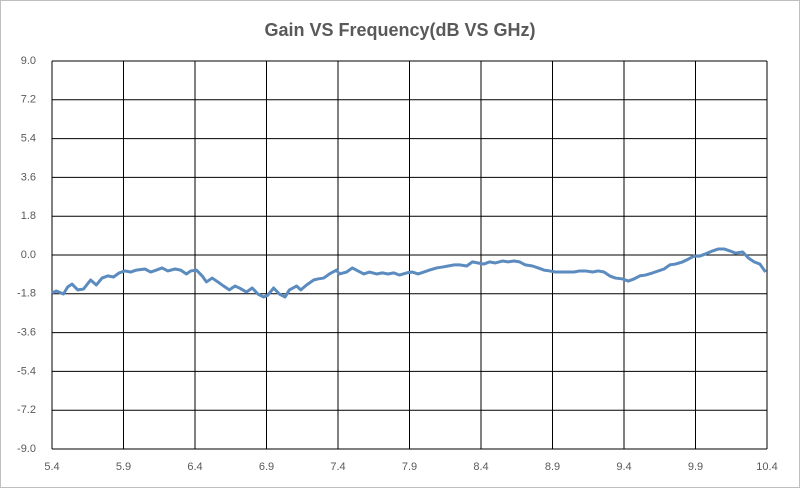 This screenshot has width=800, height=488. I want to click on x-tick-label: 5.9, so click(123, 467).